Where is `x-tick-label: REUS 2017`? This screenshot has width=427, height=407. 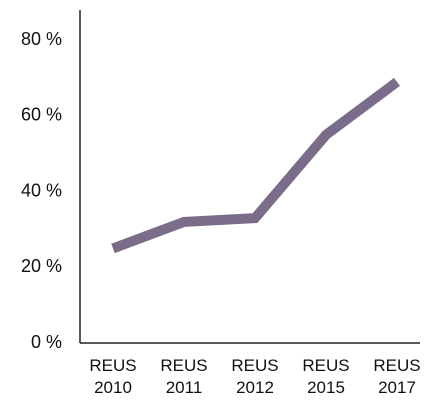
x-tick-label: REUS 2017 is located at coordinates (397, 376).